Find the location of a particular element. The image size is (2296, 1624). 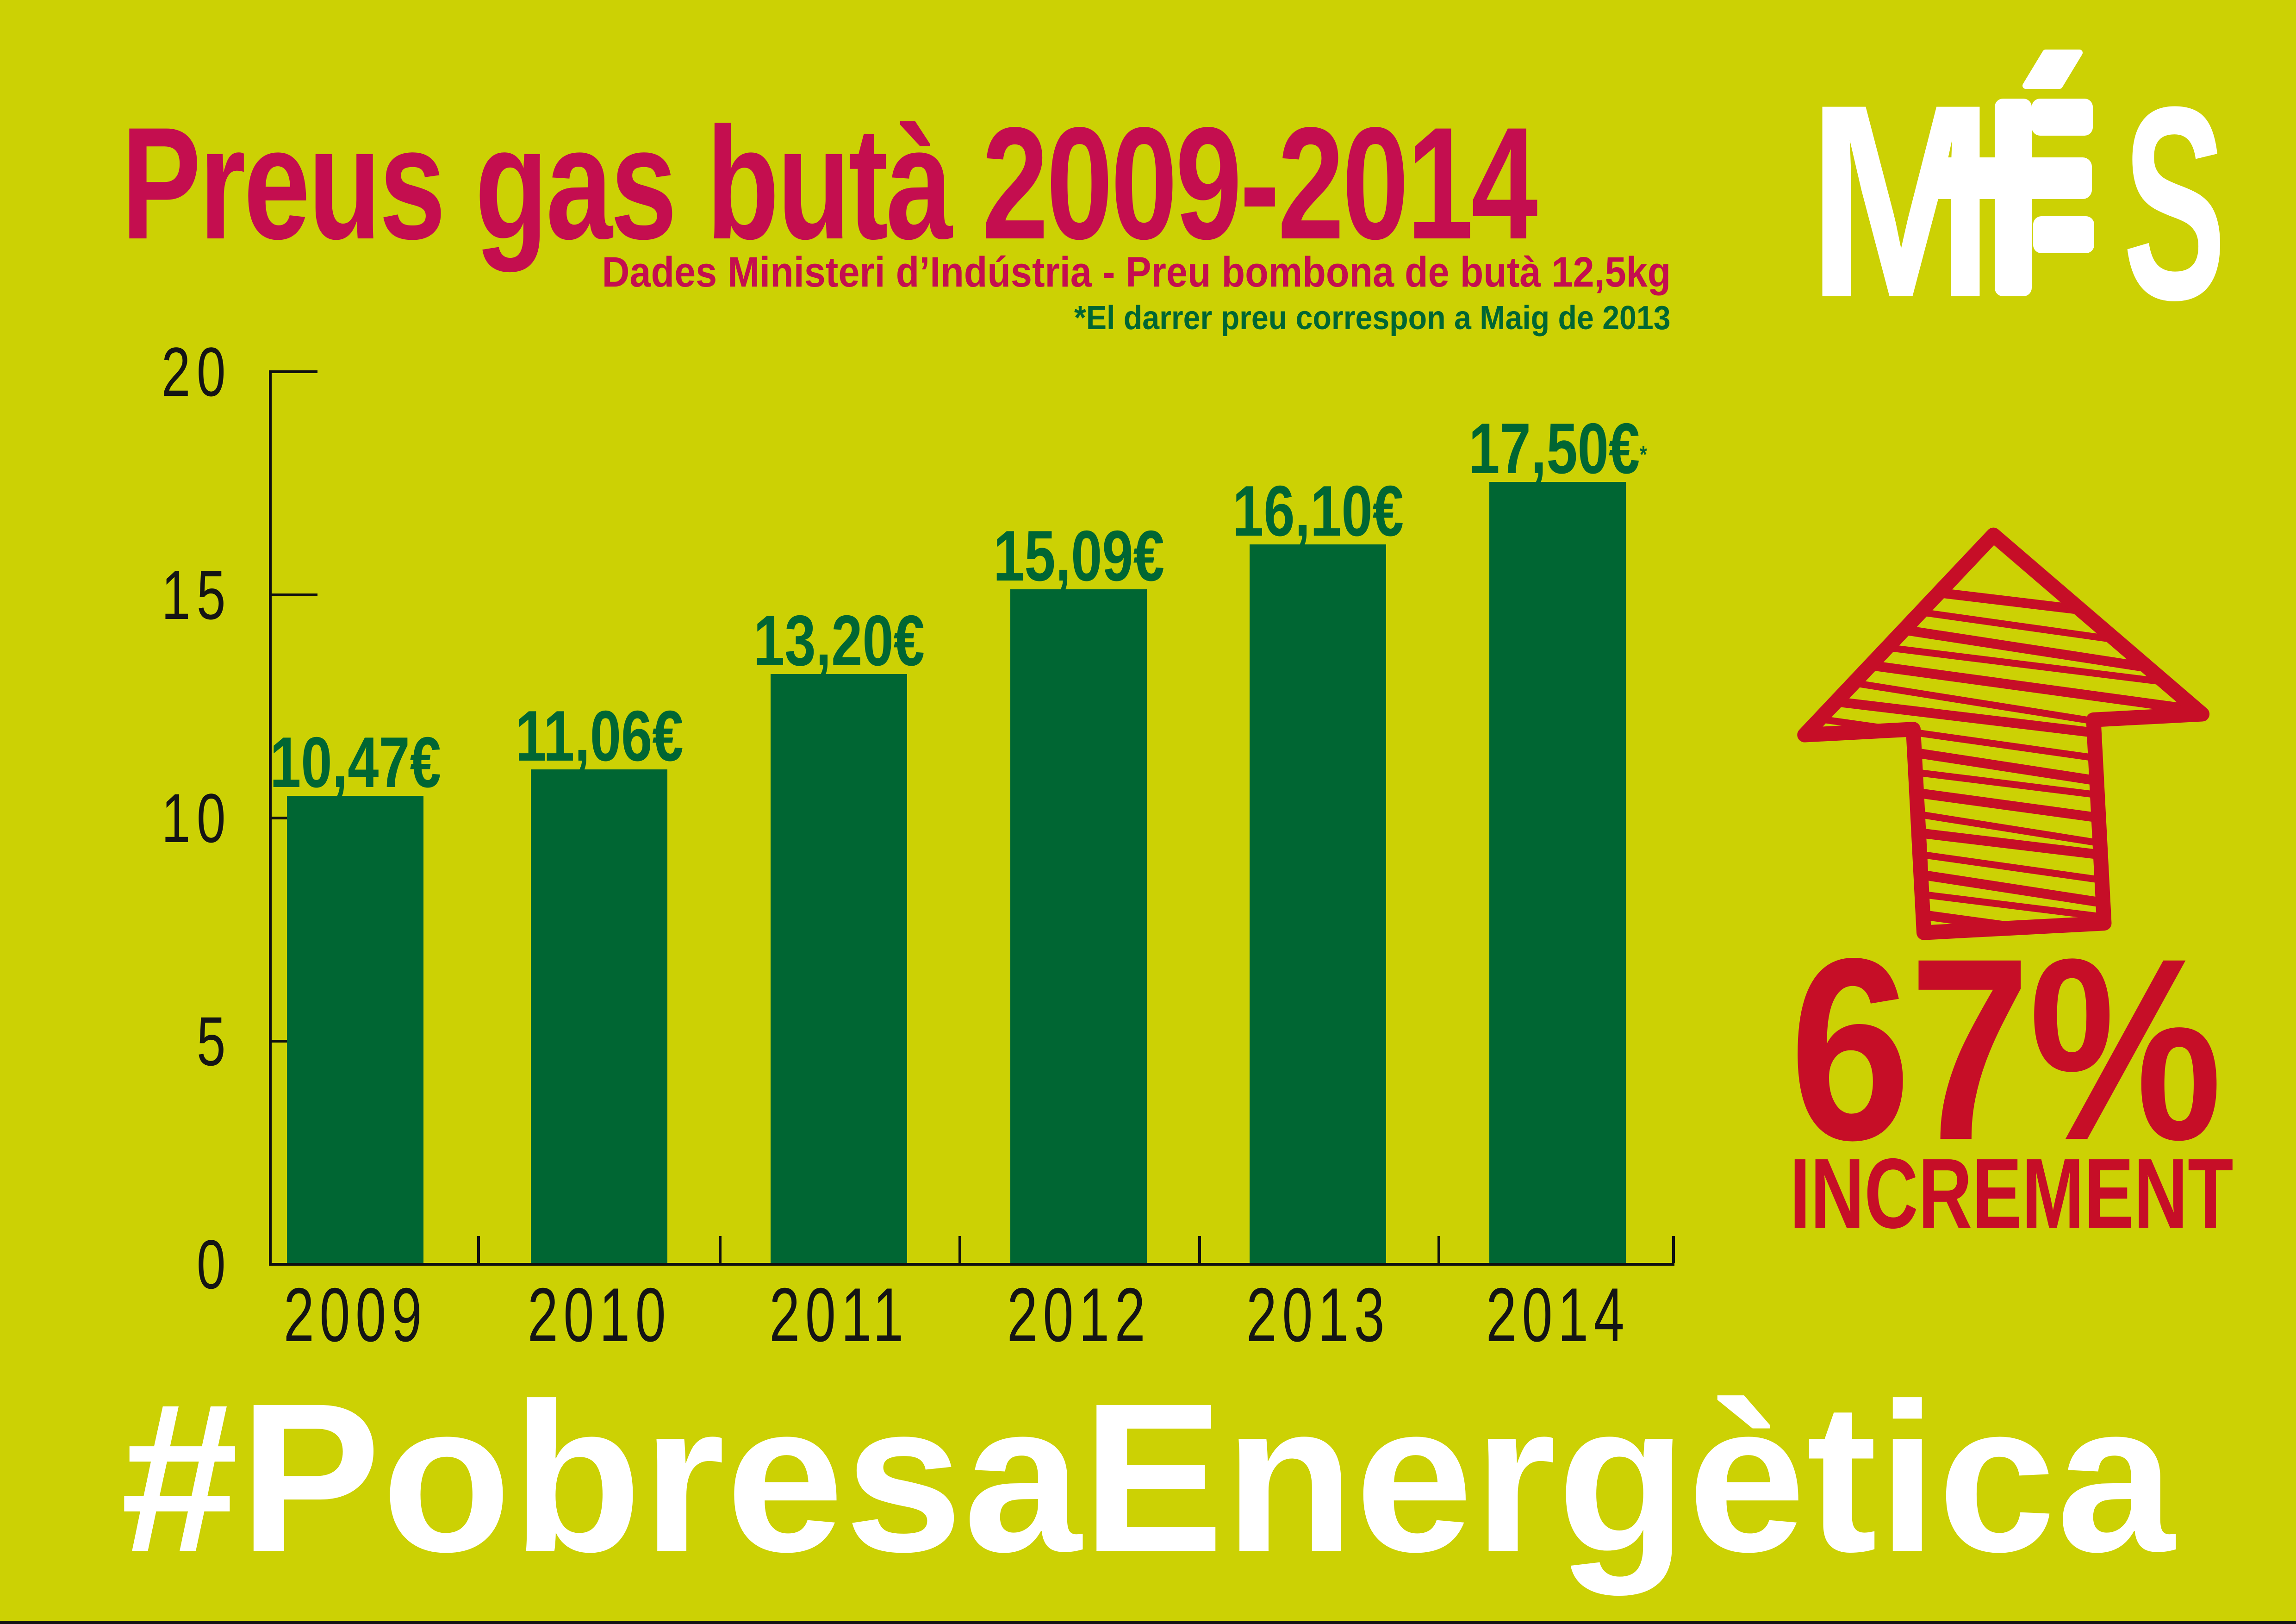

x-category-label: 2013 is located at coordinates (1318, 1314).